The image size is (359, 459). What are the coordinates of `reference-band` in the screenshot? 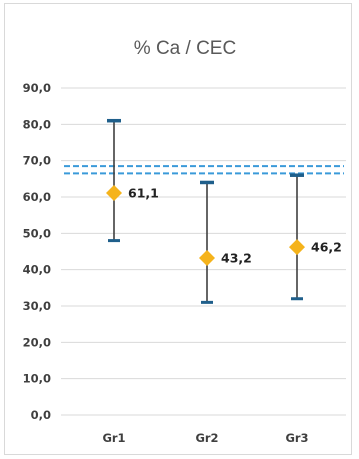 It's located at (204, 170).